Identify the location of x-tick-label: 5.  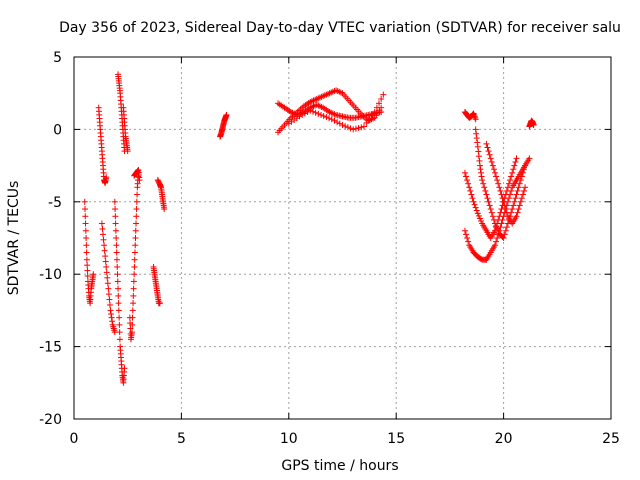
(181, 439).